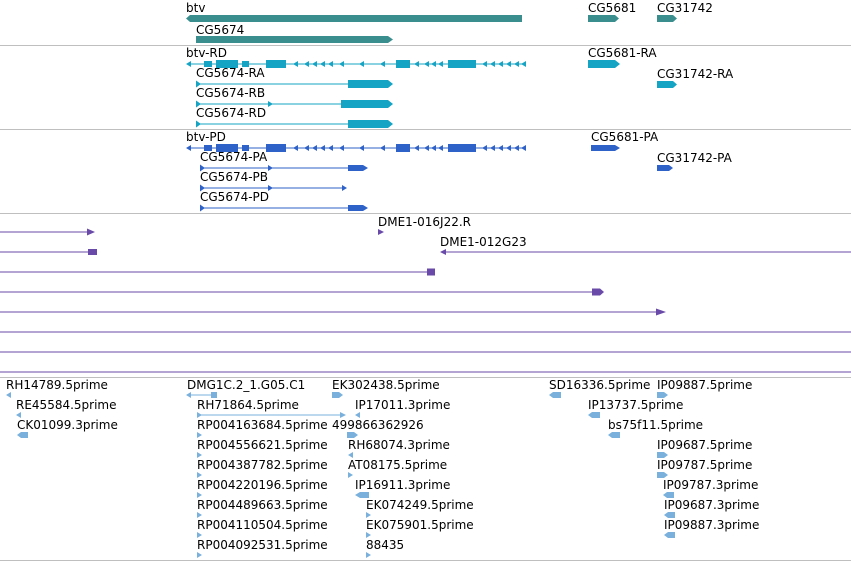 Image resolution: width=851 pixels, height=561 pixels. Describe the element at coordinates (294, 39) in the screenshot. I see `gene-bar-CG5674` at that location.